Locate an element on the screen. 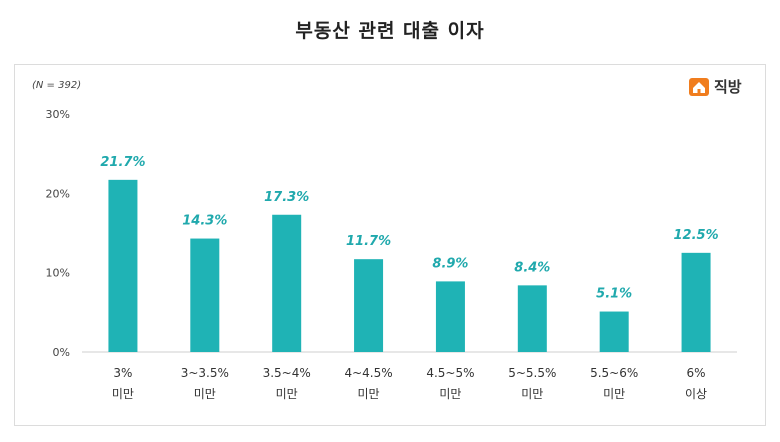 The height and width of the screenshot is (442, 780). x-tick-label: 3~3.5% is located at coordinates (205, 373).